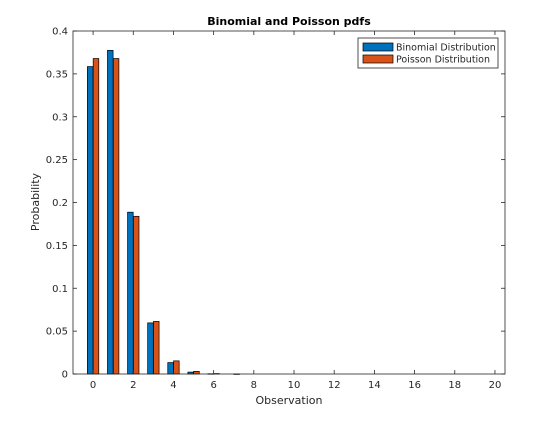 Image resolution: width=560 pixels, height=425 pixels. Describe the element at coordinates (378, 47) in the screenshot. I see `legend-swatch-binomial` at that location.